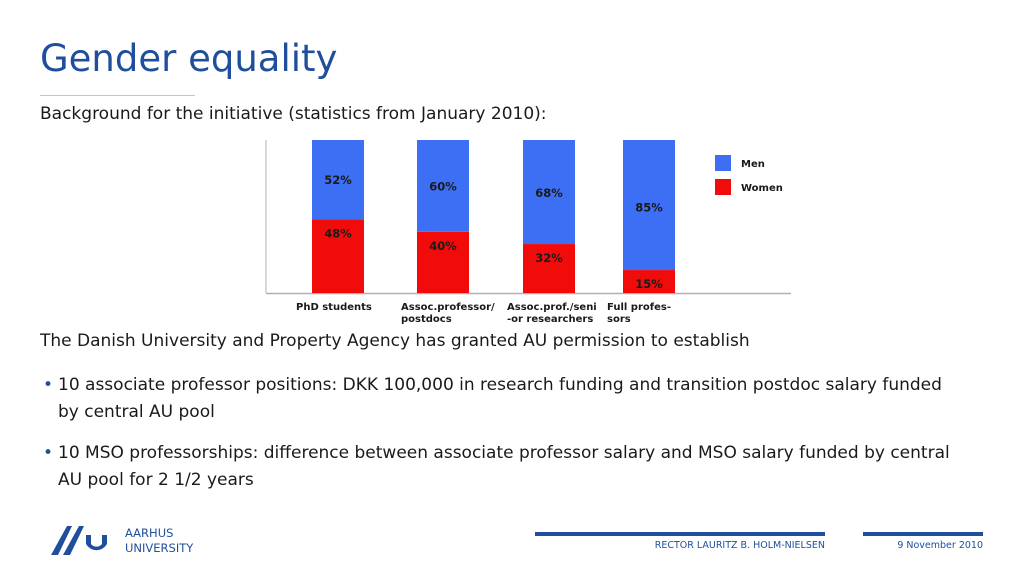 This screenshot has height=575, width=1023. I want to click on data-label-men: 52%, so click(338, 180).